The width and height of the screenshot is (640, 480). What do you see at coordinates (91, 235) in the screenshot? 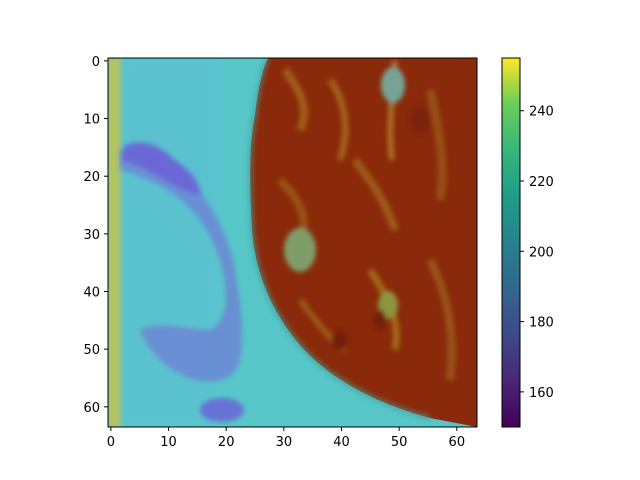
I see `y-tick-label: 30` at bounding box center [91, 235].